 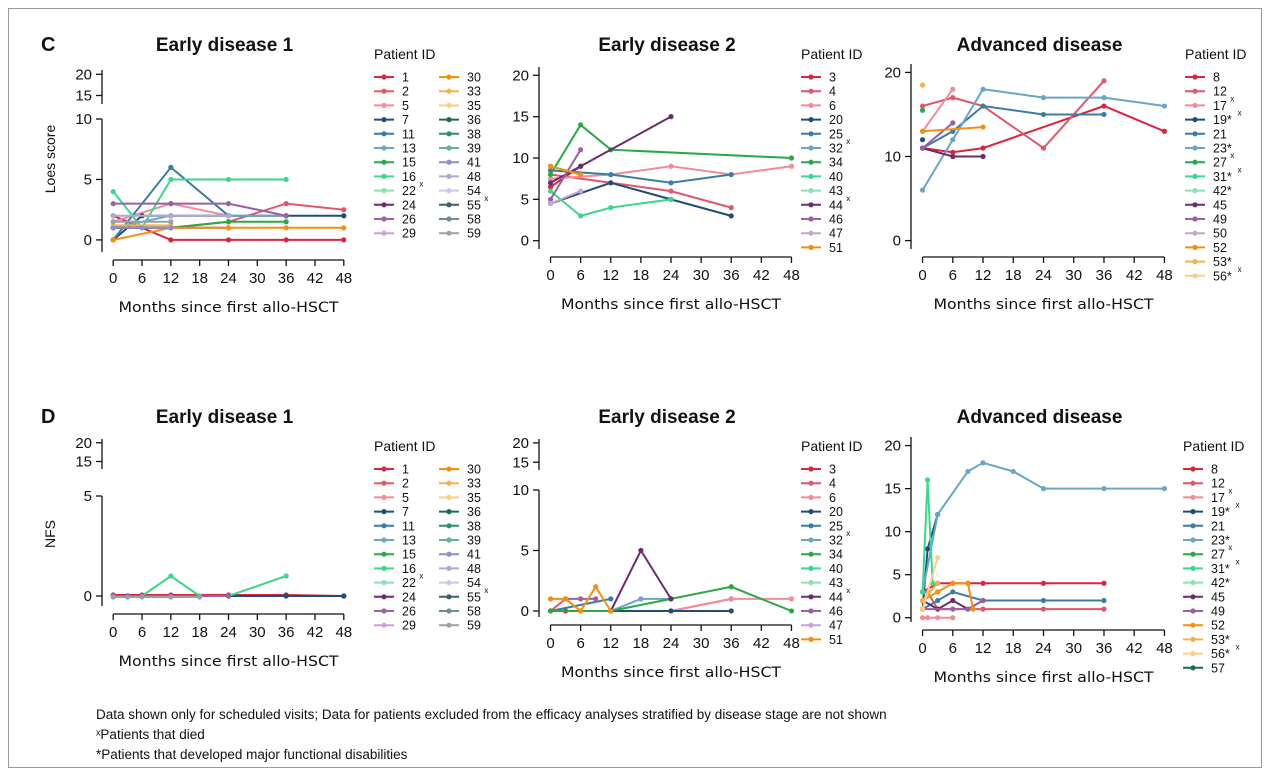 What do you see at coordinates (953, 275) in the screenshot?
I see `x-tick-label: 6` at bounding box center [953, 275].